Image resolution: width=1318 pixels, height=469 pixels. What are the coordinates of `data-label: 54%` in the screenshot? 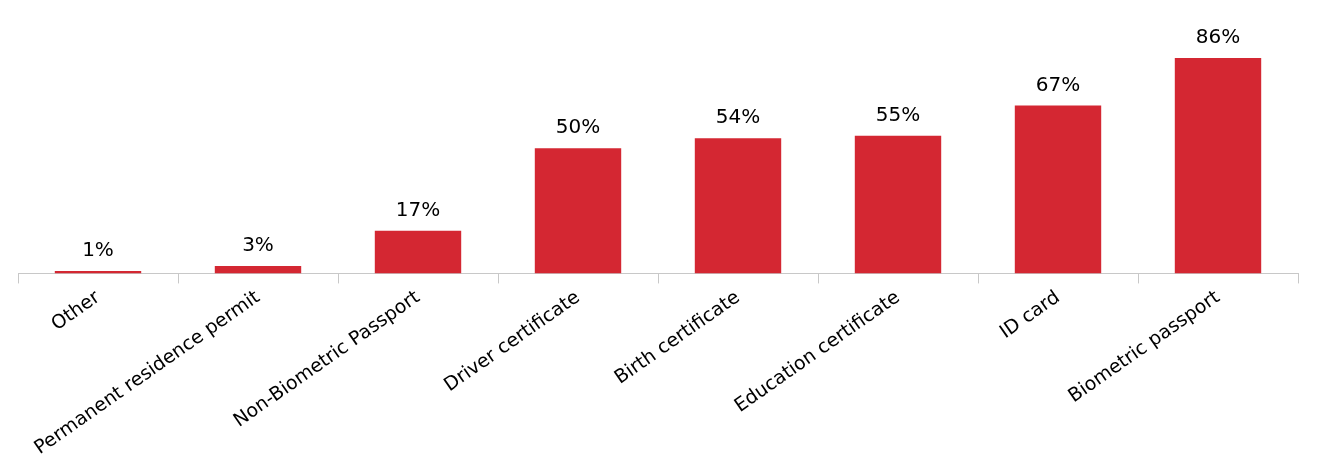 It's located at (738, 116).